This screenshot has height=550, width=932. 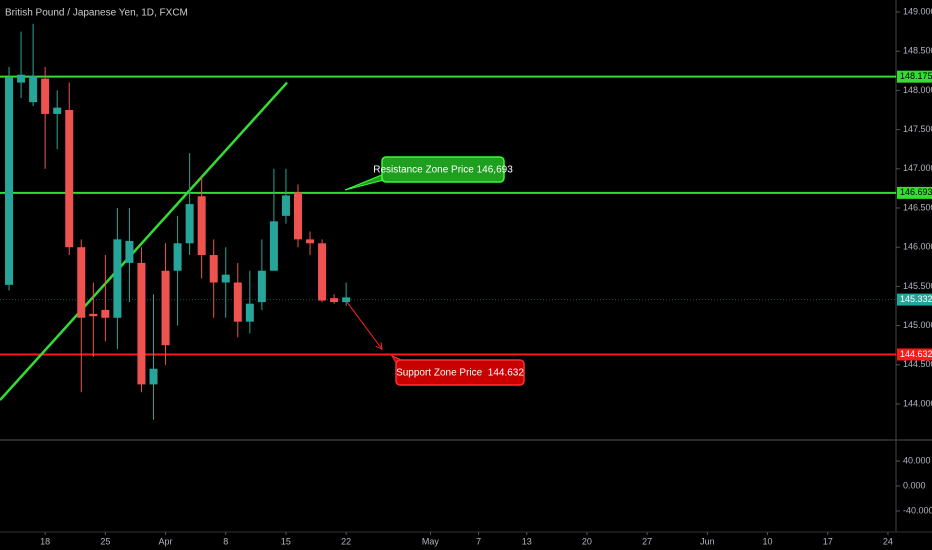 I want to click on y2-tick-label: 0.000, so click(x=914, y=485).